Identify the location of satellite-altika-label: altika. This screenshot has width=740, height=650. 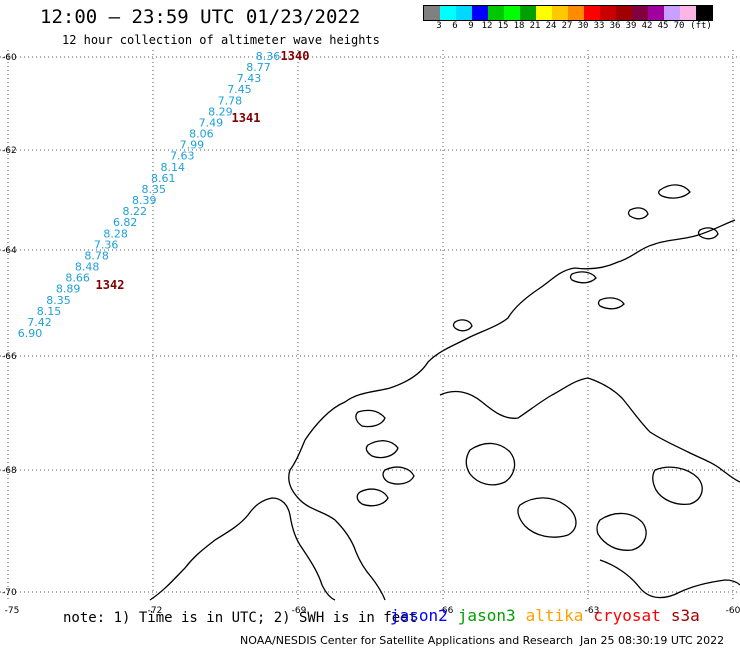
(554, 615).